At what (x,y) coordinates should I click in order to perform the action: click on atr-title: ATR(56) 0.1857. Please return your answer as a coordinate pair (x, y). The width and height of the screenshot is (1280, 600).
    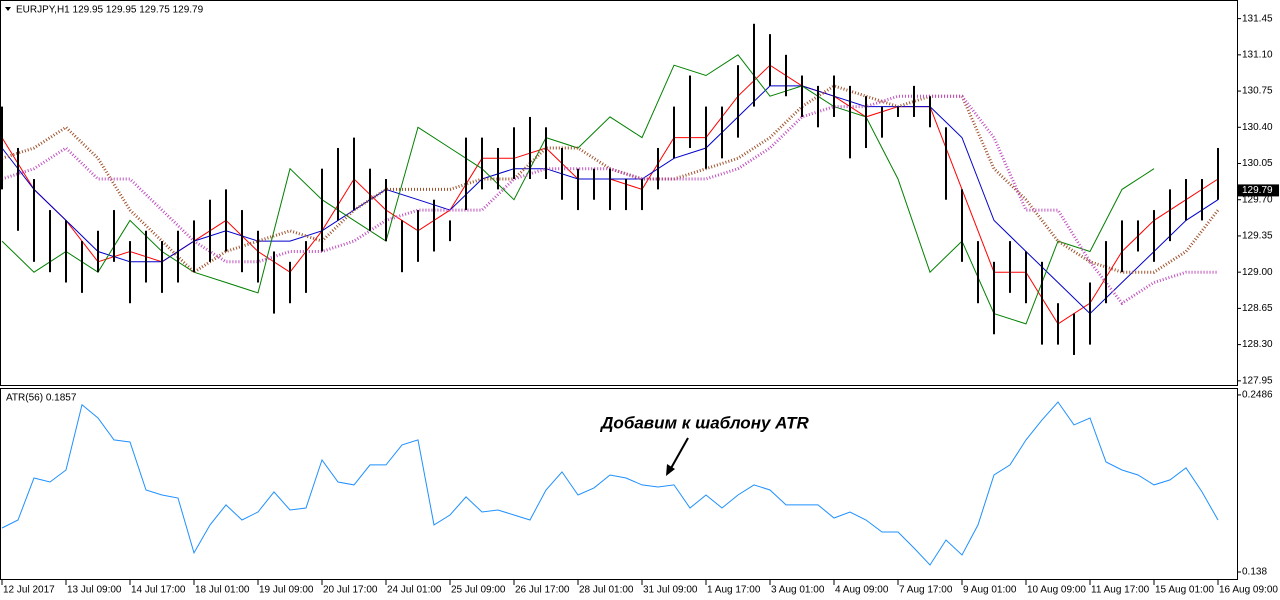
    Looking at the image, I should click on (41, 398).